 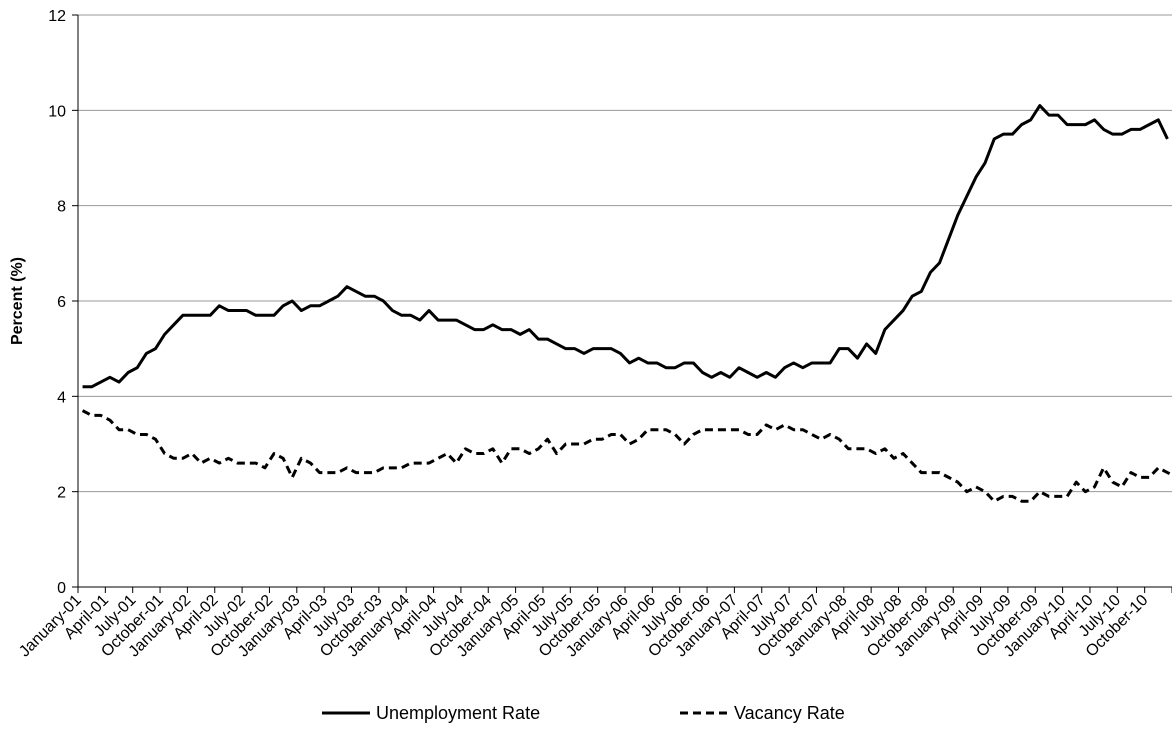 I want to click on series-line-vacancy-rate, so click(x=626, y=456).